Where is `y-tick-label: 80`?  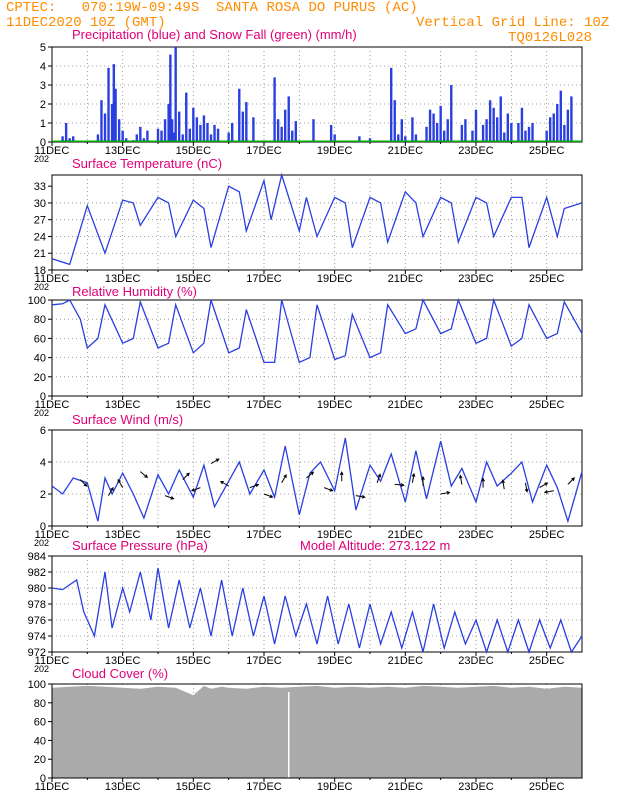
y-tick-label: 80 is located at coordinates (40, 704).